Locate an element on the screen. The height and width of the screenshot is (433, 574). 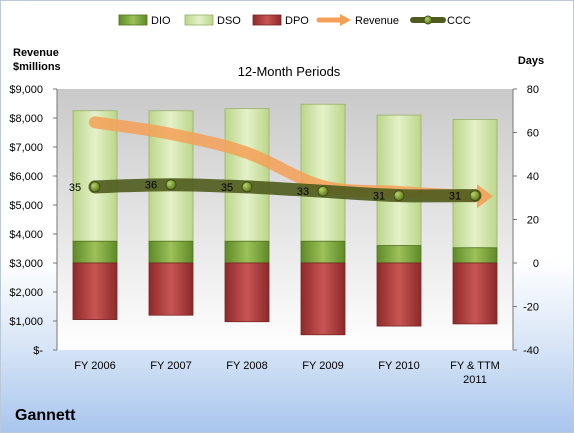
x-tick-label: FY 2009 is located at coordinates (322, 366).